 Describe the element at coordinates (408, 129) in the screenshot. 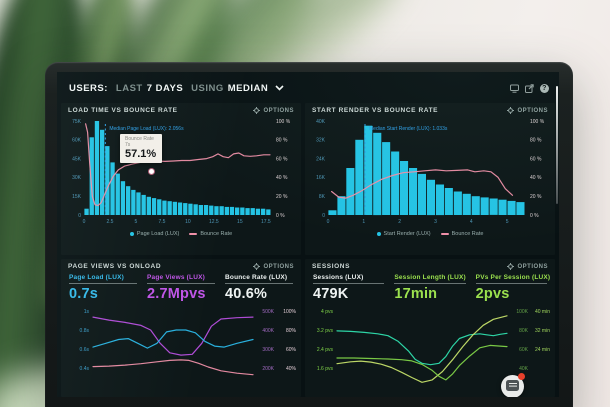

I see `svg-text:Median Start Render (LUX): 1.0: Median Start Render (LUX): 1.033s` at that location.